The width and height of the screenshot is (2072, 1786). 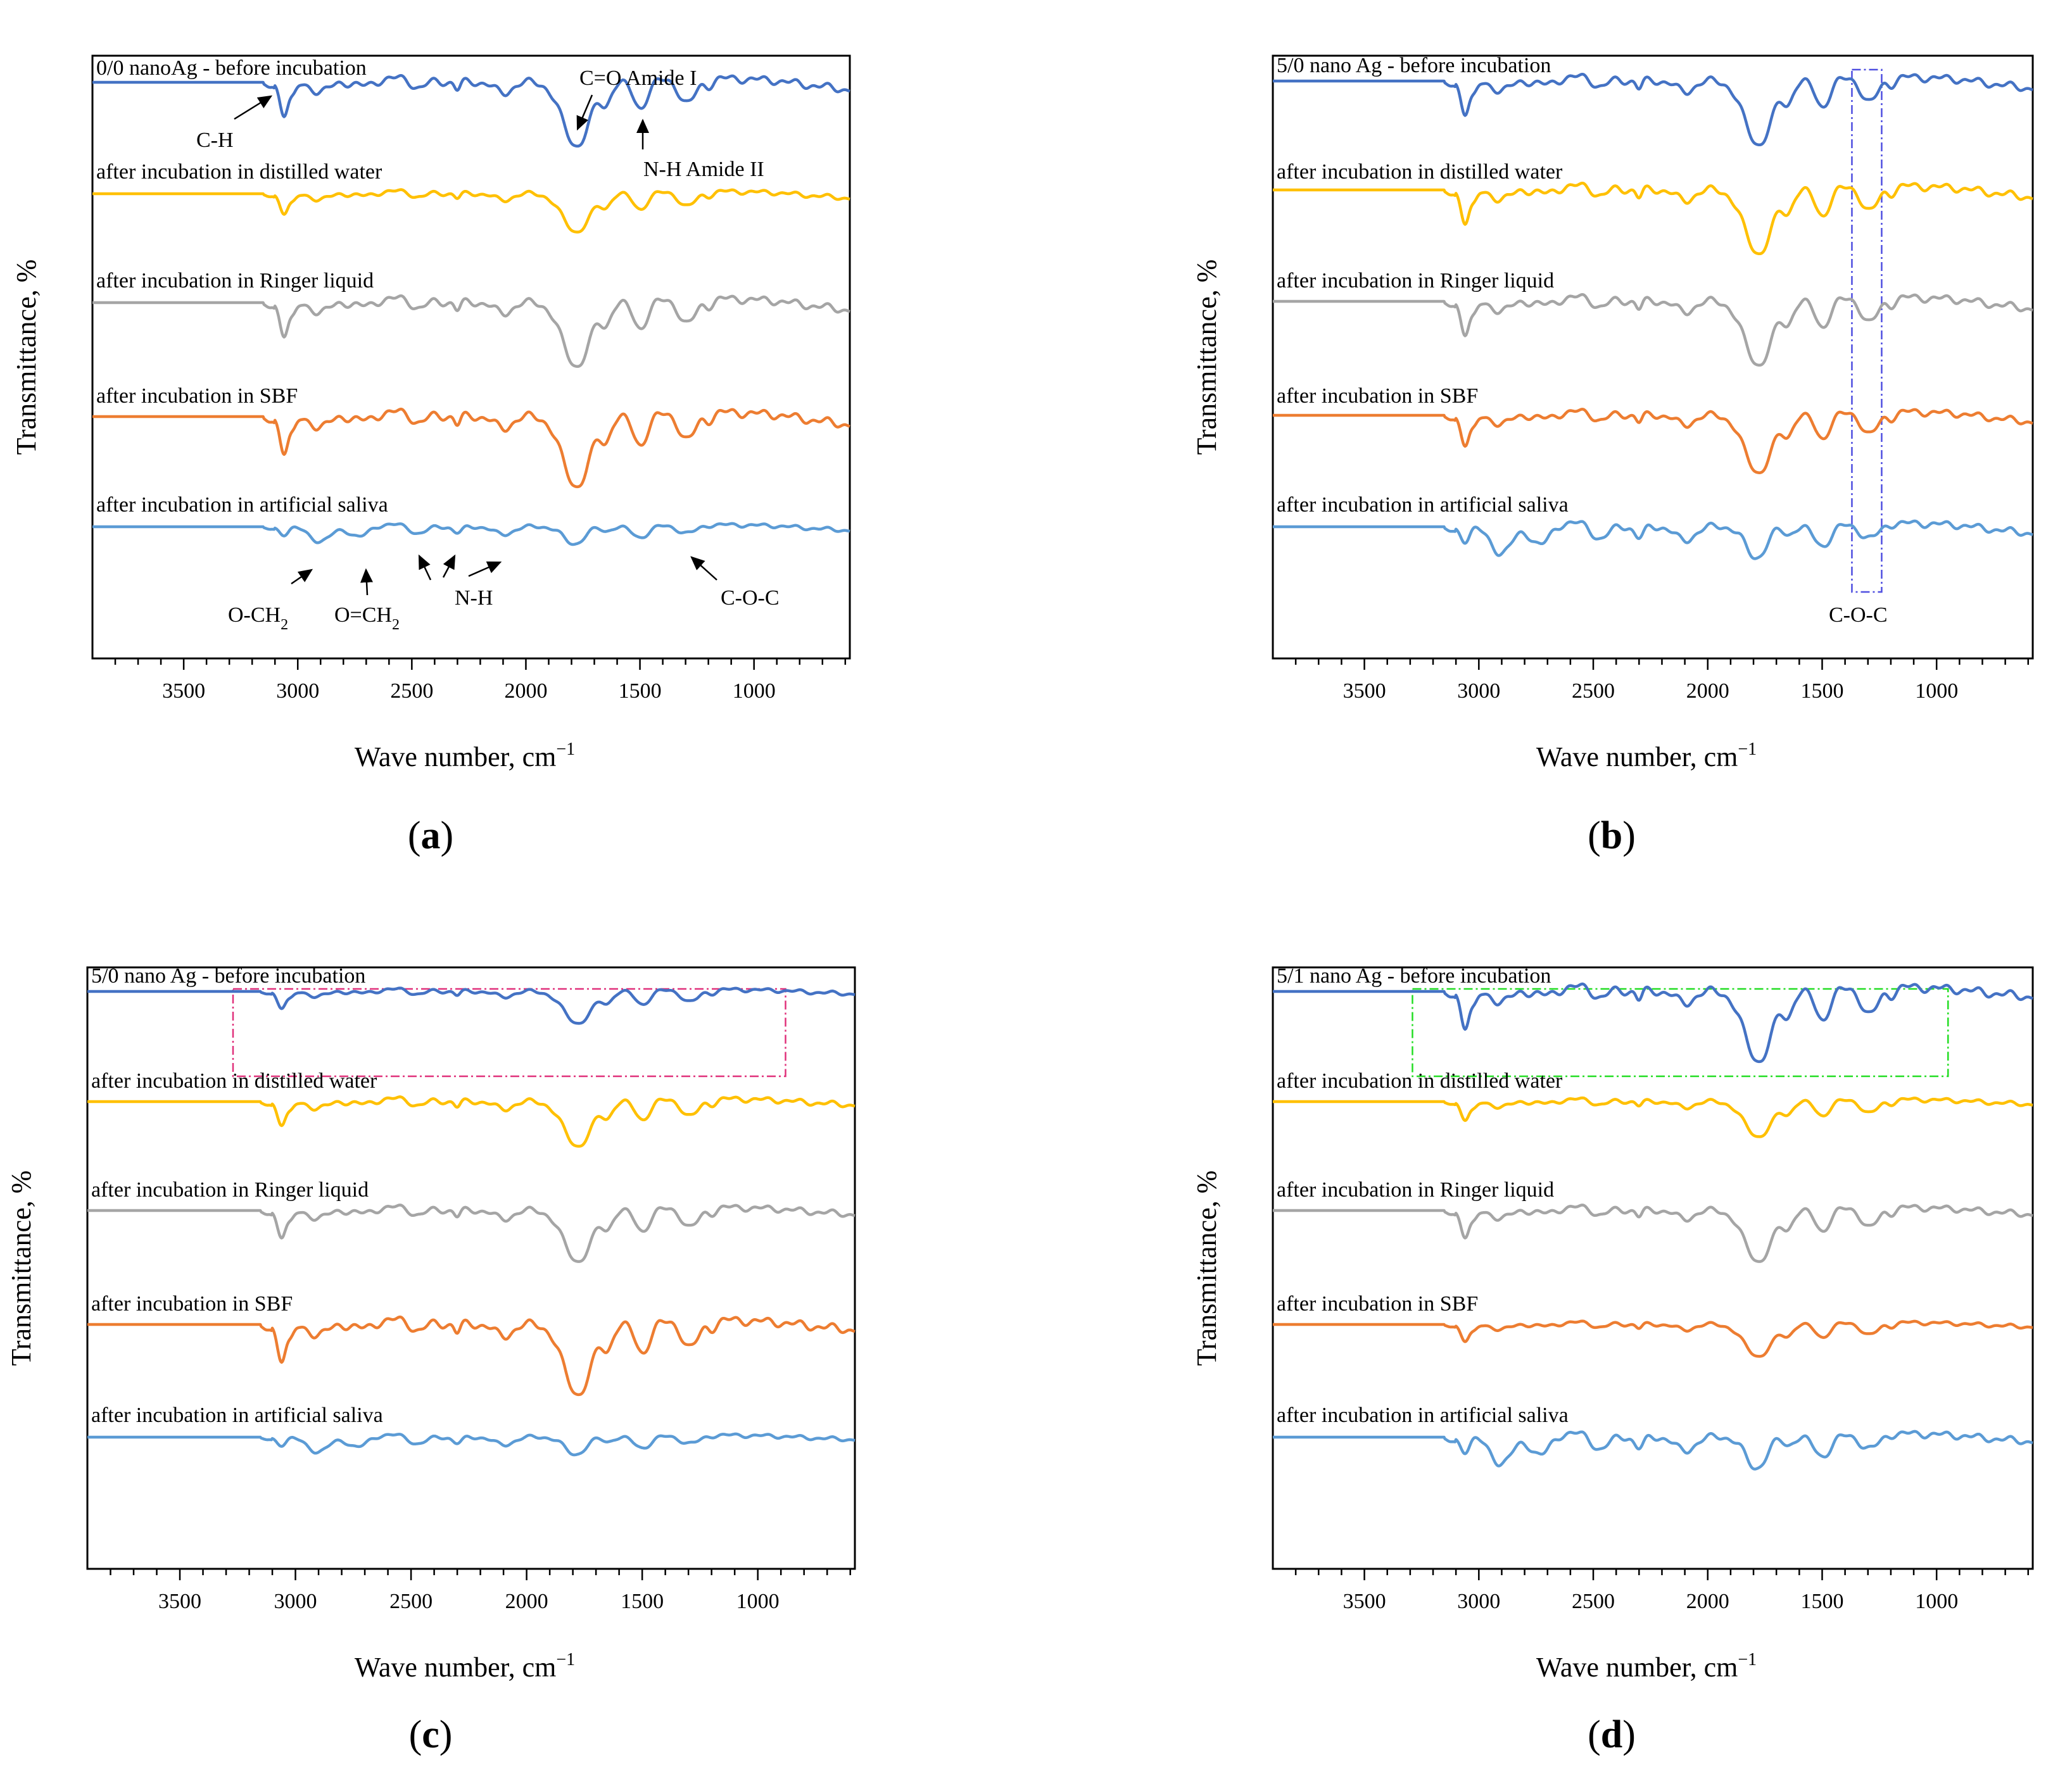 What do you see at coordinates (703, 169) in the screenshot?
I see `annotation-label: N-H Amide II` at bounding box center [703, 169].